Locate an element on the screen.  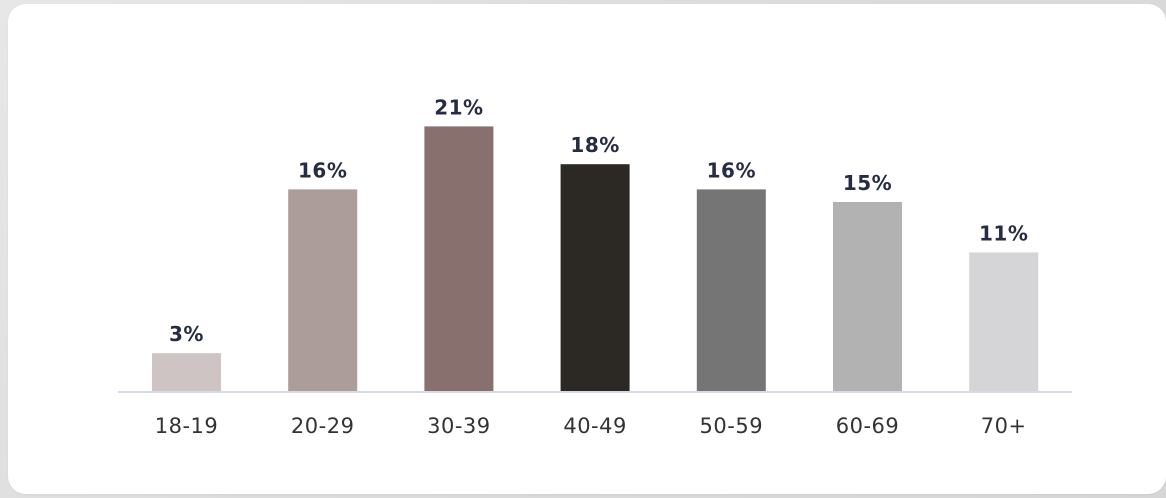
category-label-70+: 70+ is located at coordinates (1004, 426).